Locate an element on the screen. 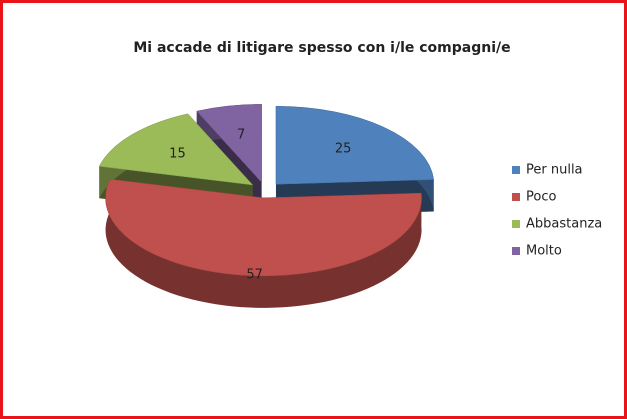 The height and width of the screenshot is (419, 627). legend-label: Abbastanza is located at coordinates (564, 224).